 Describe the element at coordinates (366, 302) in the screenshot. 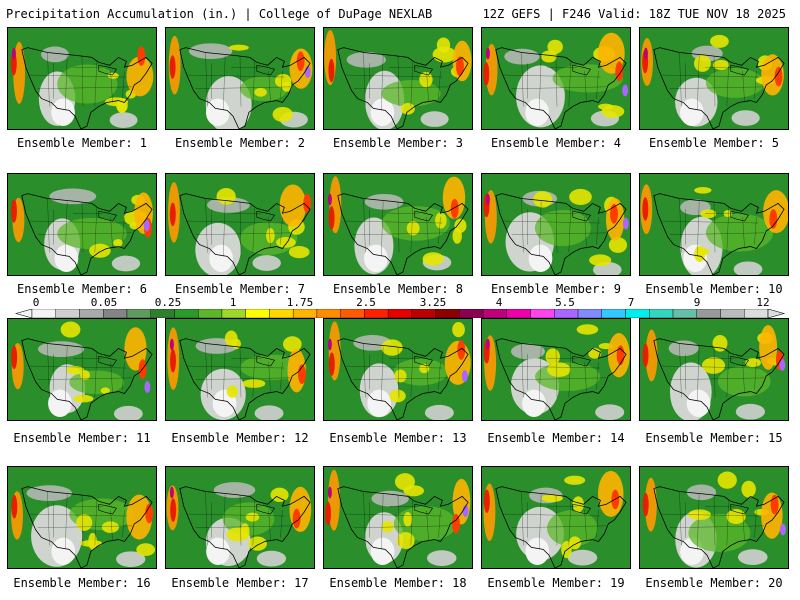

I see `colorbar-tick-label: 2.5` at that location.